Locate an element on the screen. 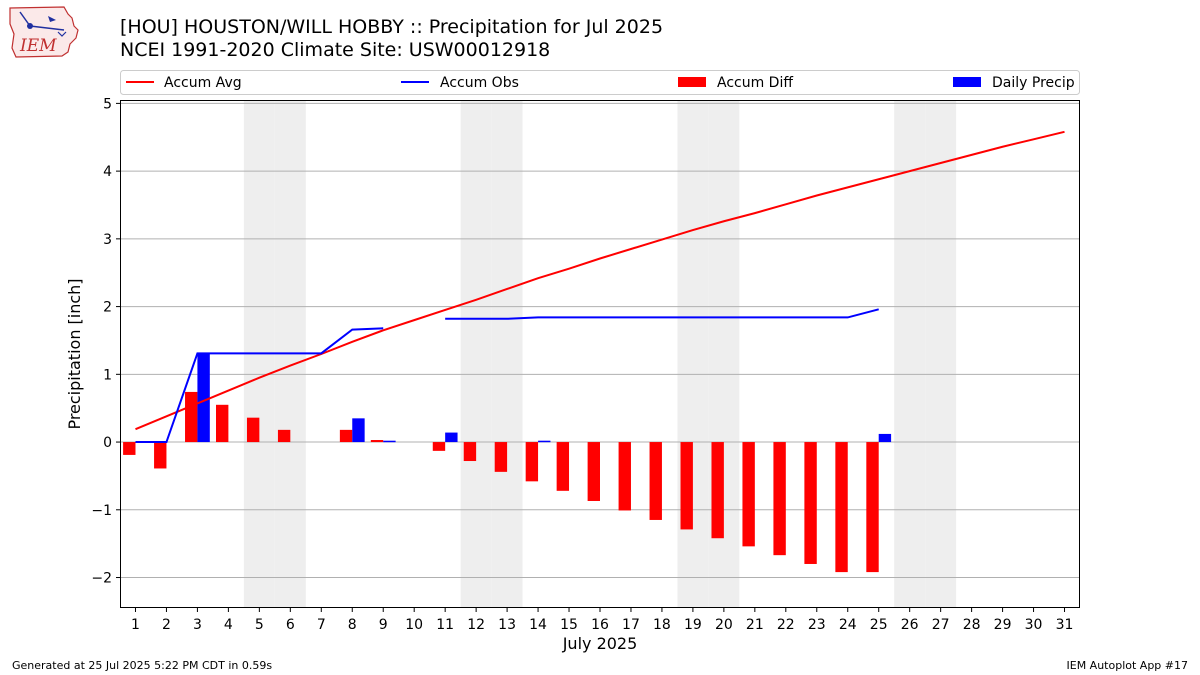 This screenshot has height=675, width=1200. x-tick-label: 27 is located at coordinates (941, 625).